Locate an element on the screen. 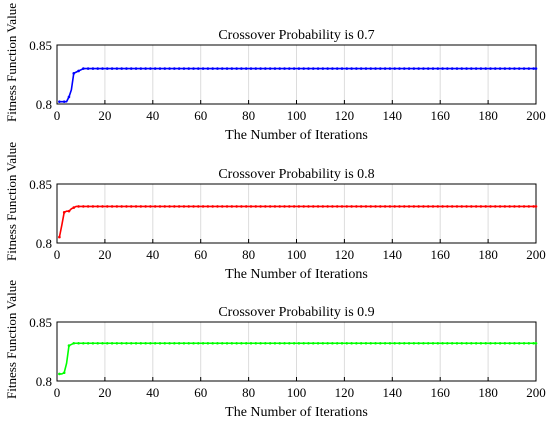 The width and height of the screenshot is (550, 433). subplot-title: Crossover Probability is 0.9 is located at coordinates (296, 312).